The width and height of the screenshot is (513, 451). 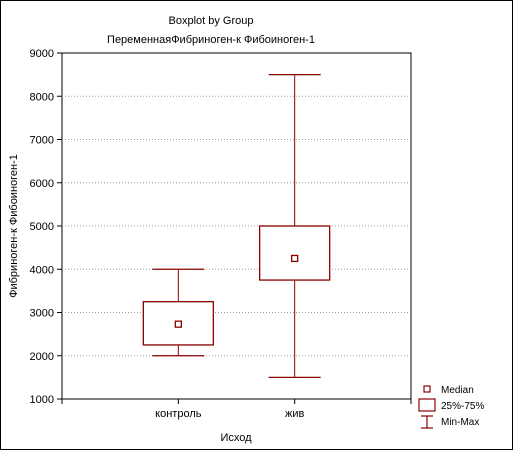 I want to click on box-icon, so click(x=427, y=405).